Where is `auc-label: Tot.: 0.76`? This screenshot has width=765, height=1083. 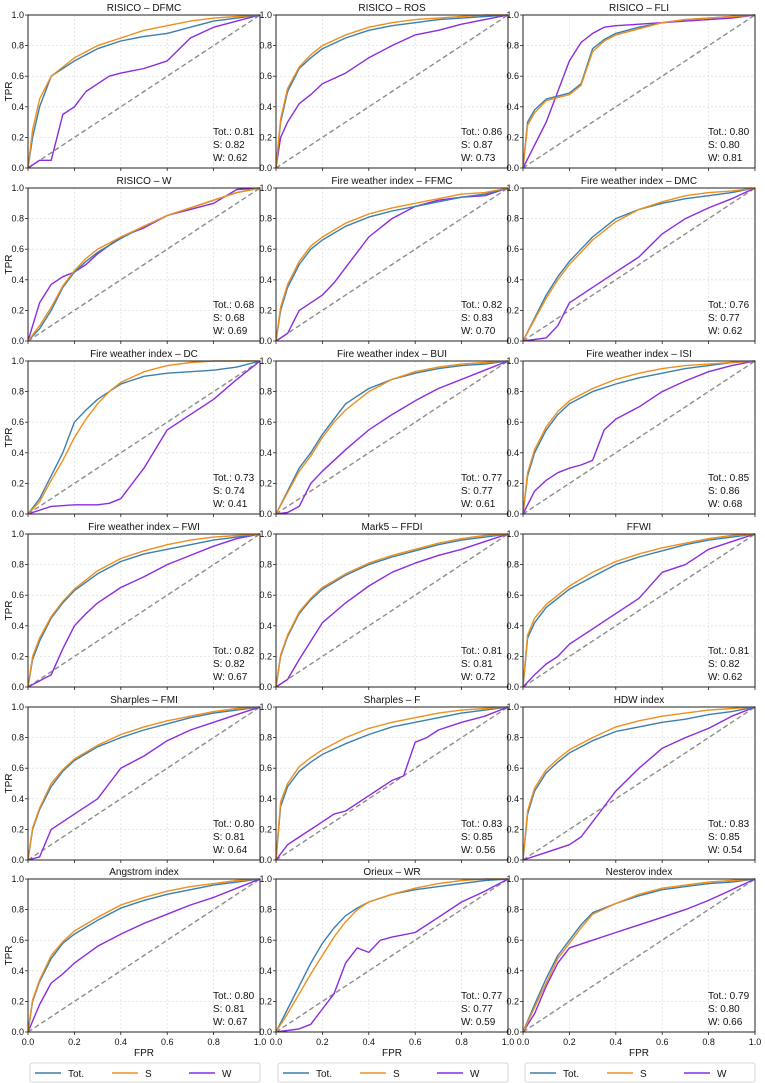 auc-label: Tot.: 0.76 is located at coordinates (729, 305).